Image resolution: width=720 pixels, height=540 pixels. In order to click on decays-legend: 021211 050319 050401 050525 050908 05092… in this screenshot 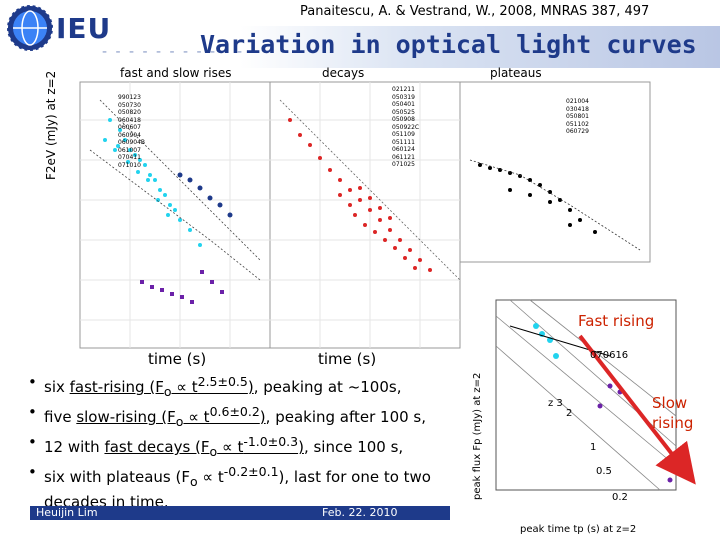, I will do `click(405, 127)`.